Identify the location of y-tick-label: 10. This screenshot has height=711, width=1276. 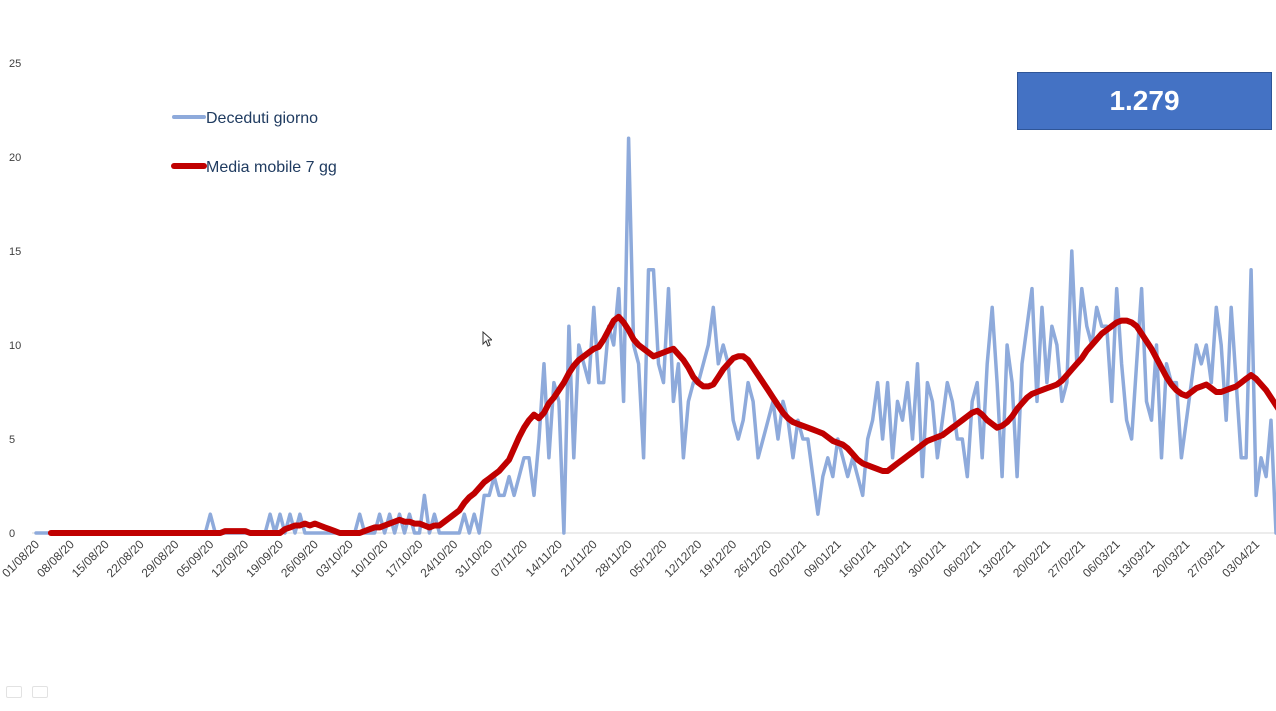
(15, 346).